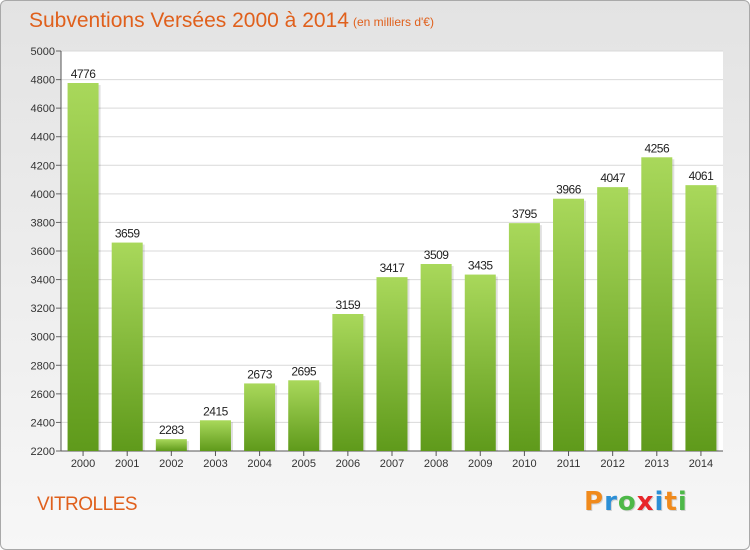  Describe the element at coordinates (437, 255) in the screenshot. I see `bar-value-label: 3509` at that location.